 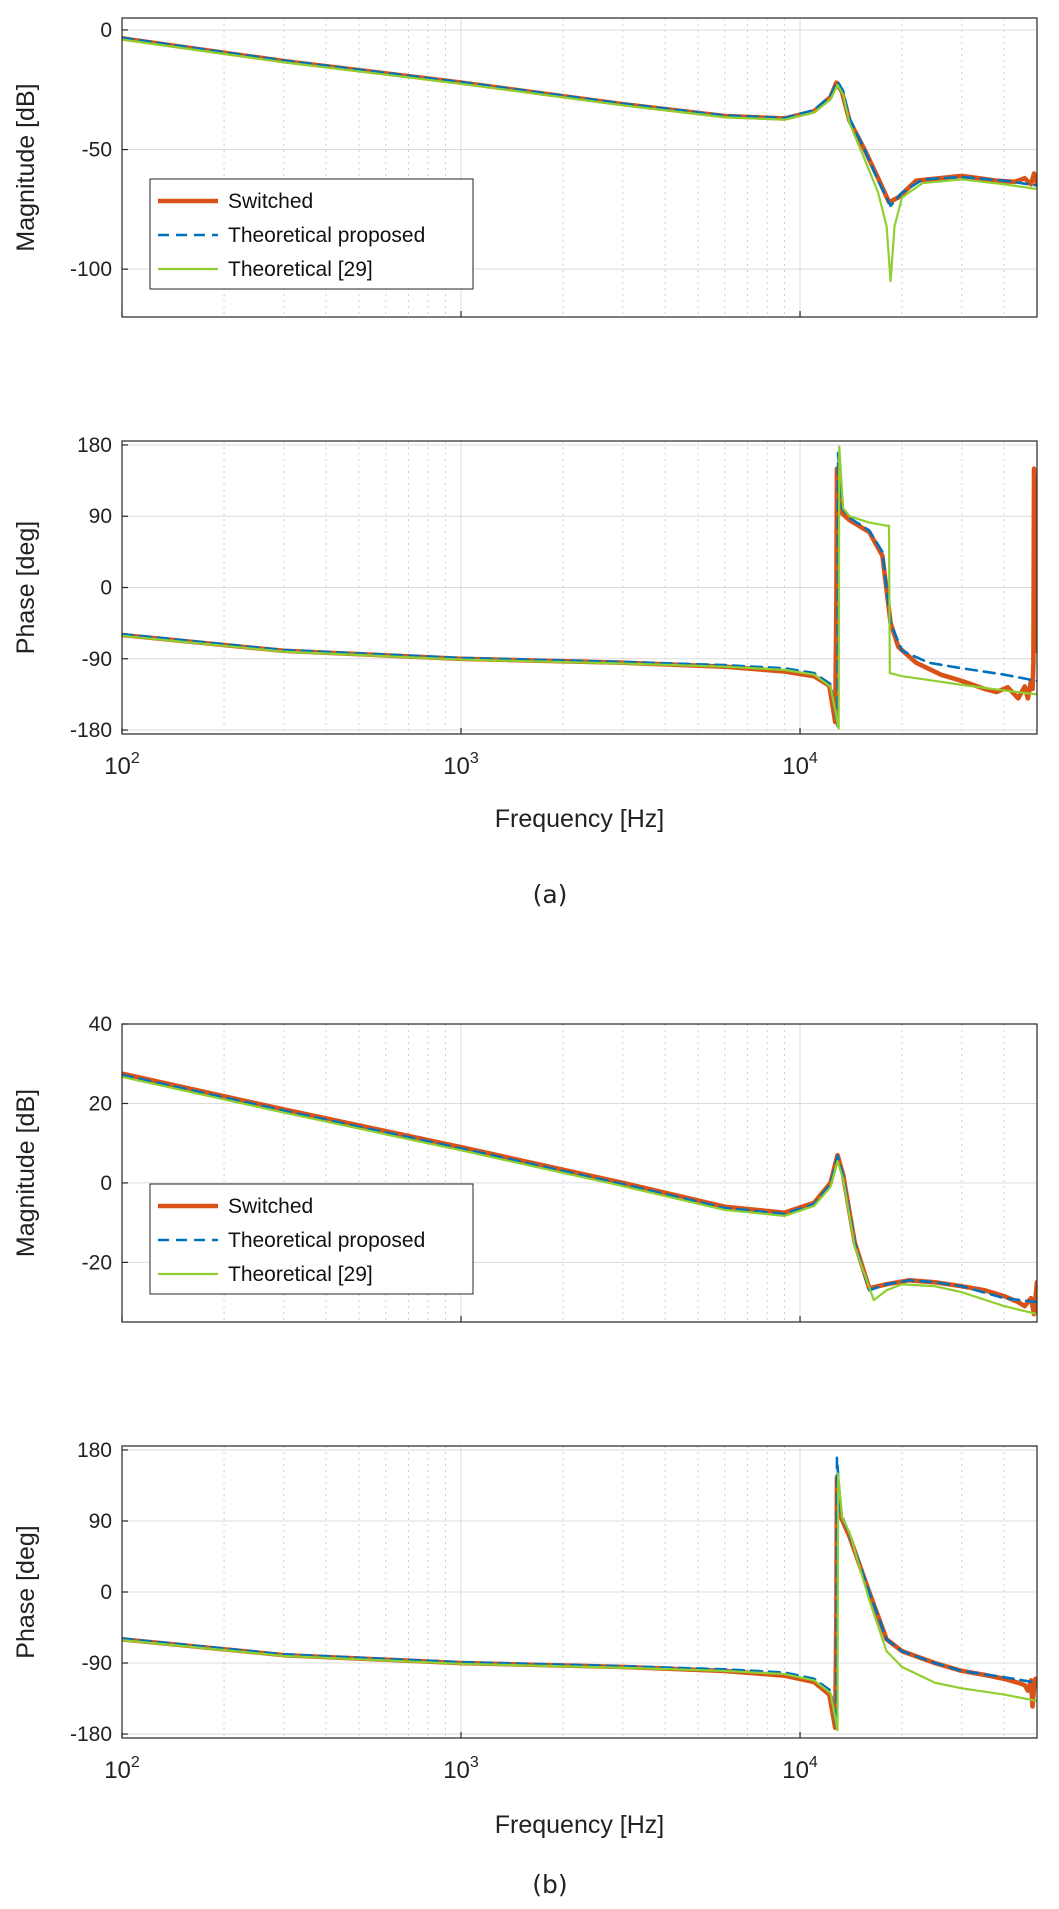 What do you see at coordinates (94, 445) in the screenshot?
I see `chart-a-phase-ytick-label: 180` at bounding box center [94, 445].